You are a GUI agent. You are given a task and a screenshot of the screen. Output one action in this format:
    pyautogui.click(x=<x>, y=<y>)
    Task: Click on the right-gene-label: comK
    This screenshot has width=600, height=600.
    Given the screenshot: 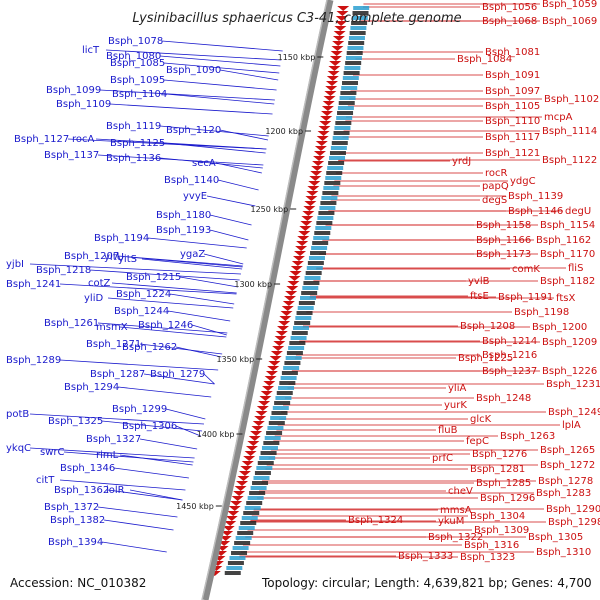 What is the action you would take?
    pyautogui.click(x=526, y=269)
    